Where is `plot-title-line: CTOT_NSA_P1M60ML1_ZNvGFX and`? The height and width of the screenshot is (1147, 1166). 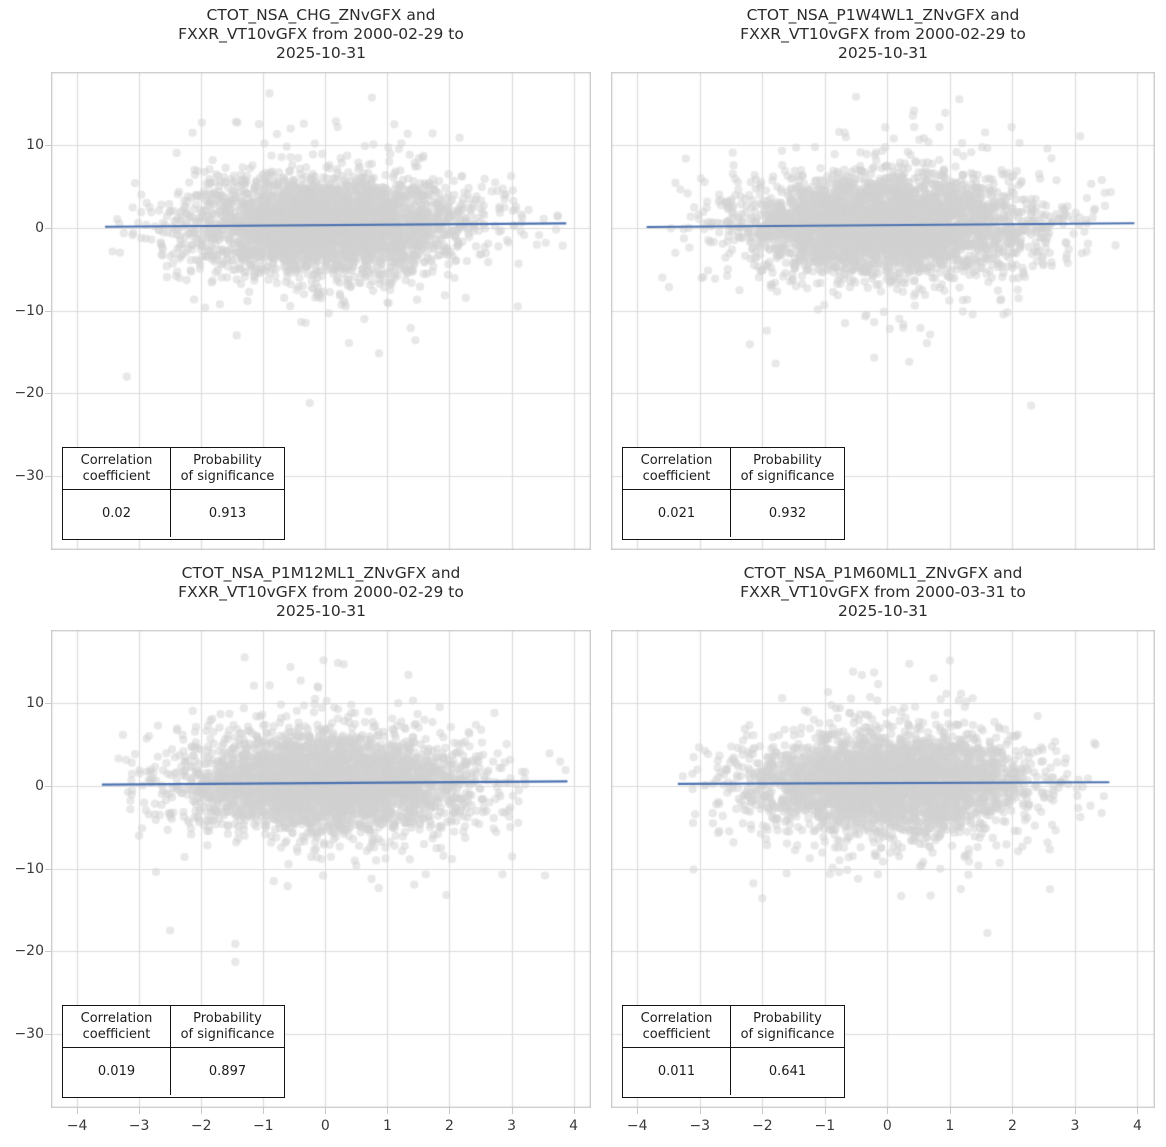
plot-title-line: CTOT_NSA_P1M60ML1_ZNvGFX and is located at coordinates (883, 573).